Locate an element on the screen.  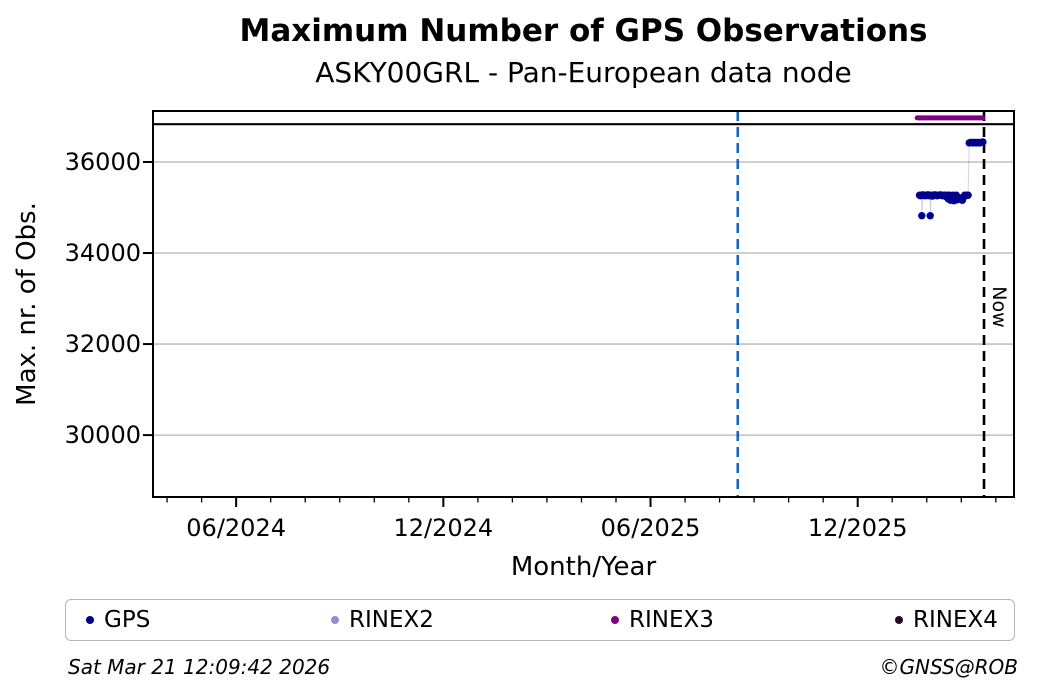
legend-item-rinex4: RINEX4 is located at coordinates (946, 620).